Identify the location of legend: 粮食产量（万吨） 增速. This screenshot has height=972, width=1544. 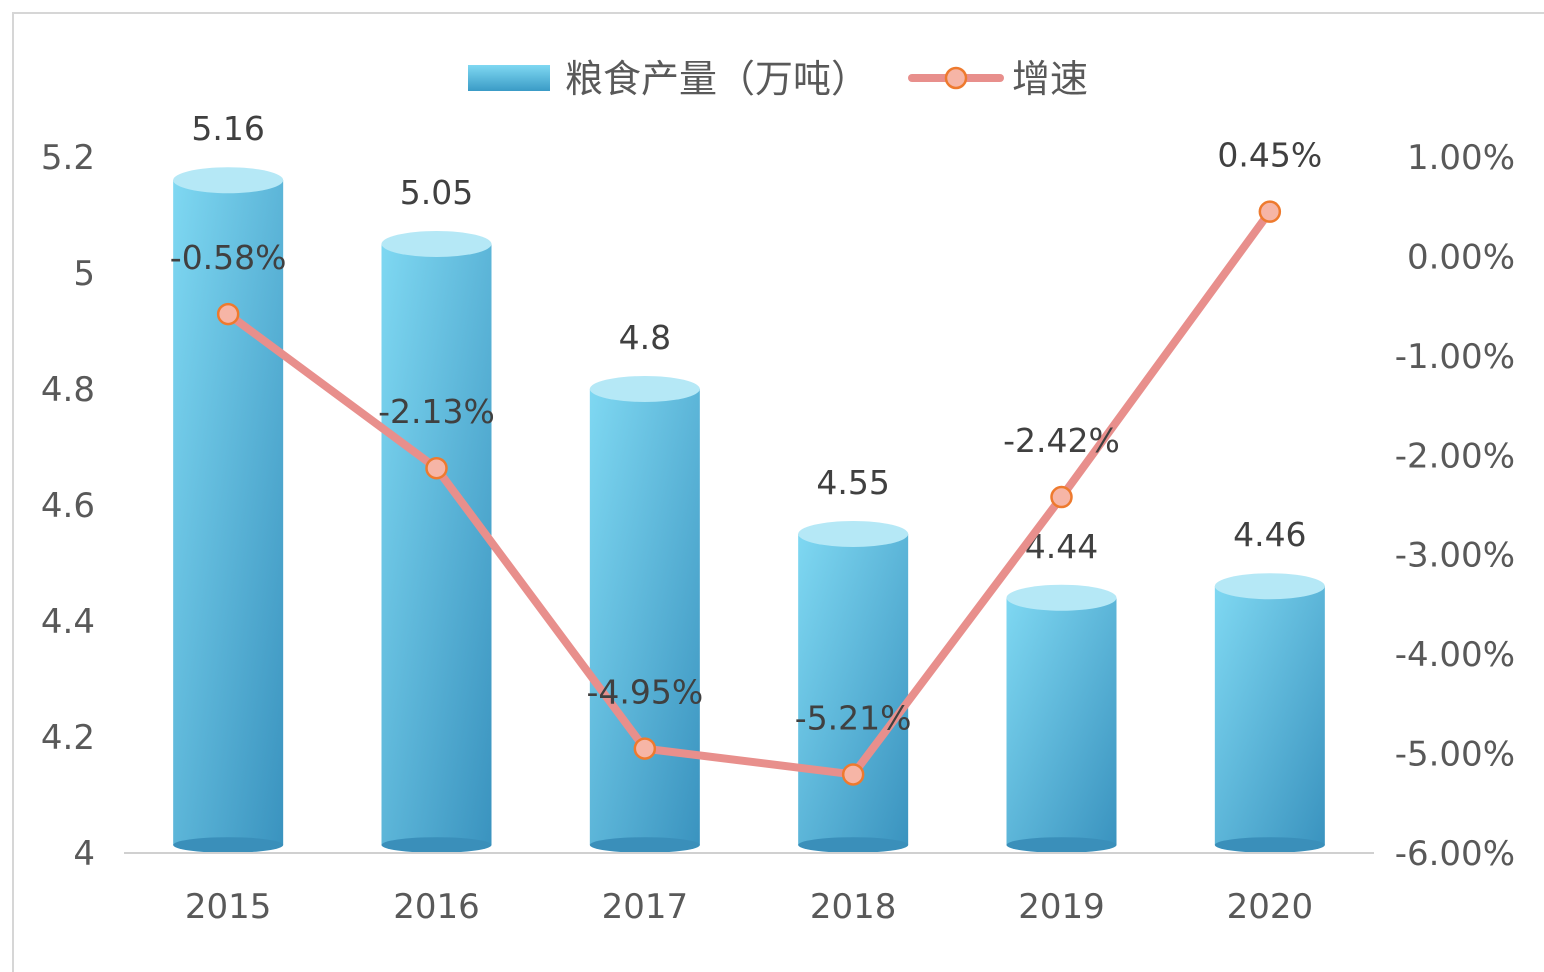
(778, 79).